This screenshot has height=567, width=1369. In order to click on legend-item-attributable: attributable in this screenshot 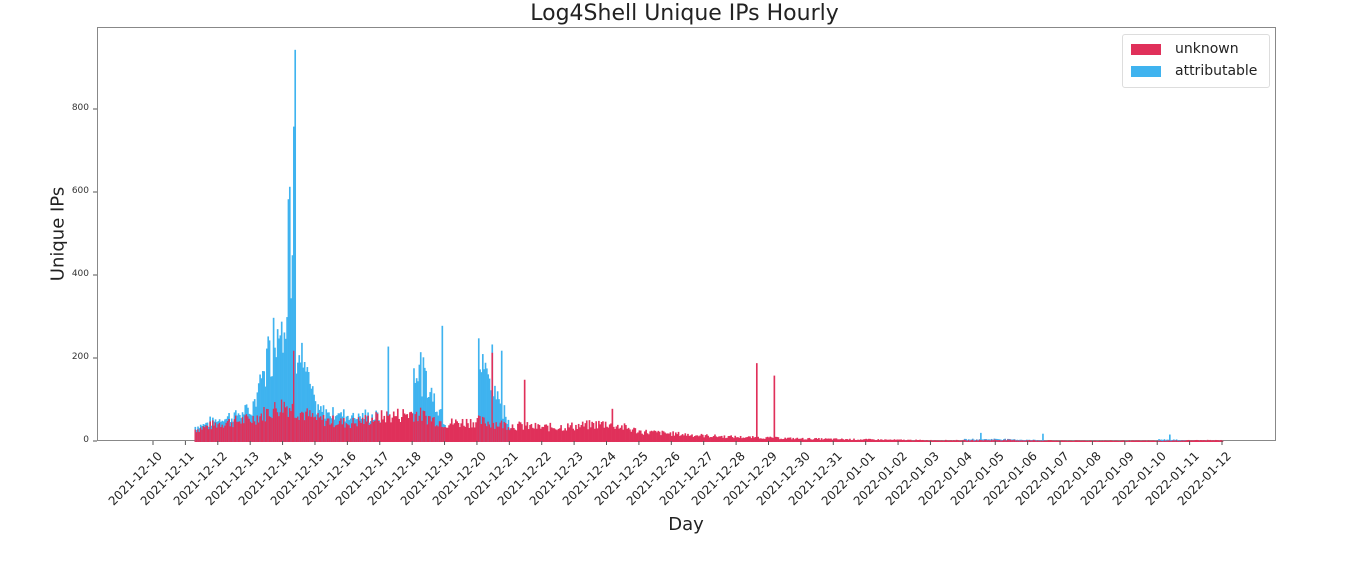, I will do `click(1194, 71)`.